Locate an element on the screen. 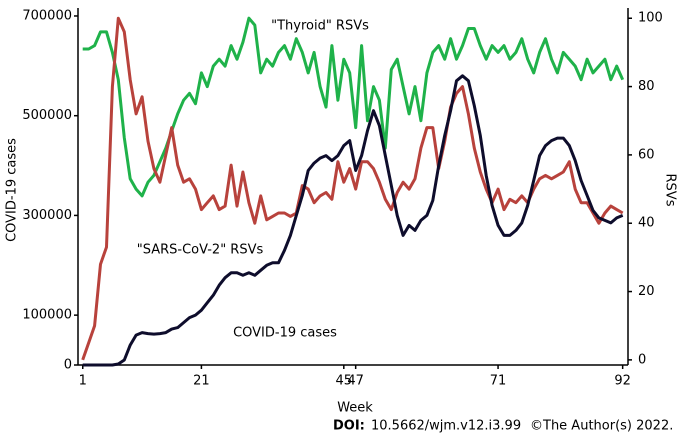 This screenshot has width=682, height=436. y2-tick-label: 60 is located at coordinates (646, 154).